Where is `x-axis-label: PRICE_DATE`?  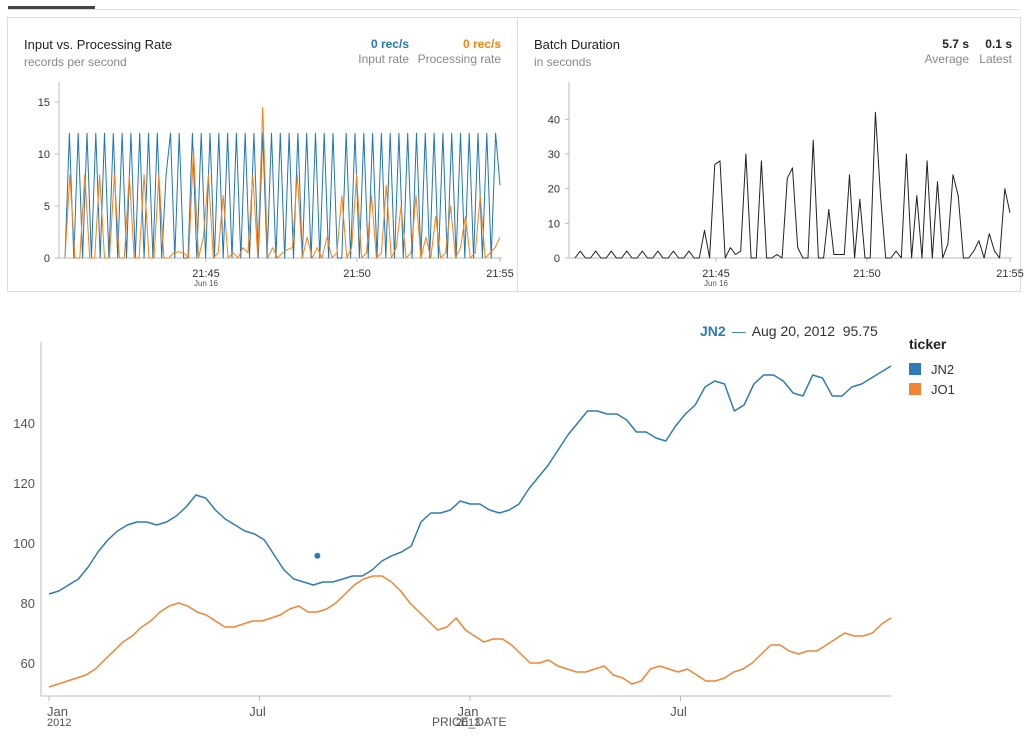 x-axis-label: PRICE_DATE is located at coordinates (469, 722).